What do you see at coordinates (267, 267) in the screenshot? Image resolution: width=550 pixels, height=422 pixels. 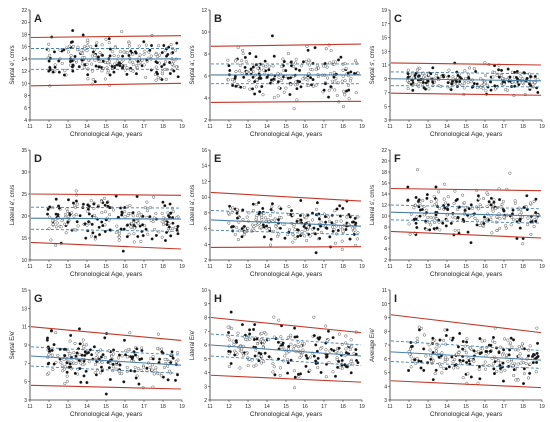 I see `x-tick-label: 14` at bounding box center [267, 267].